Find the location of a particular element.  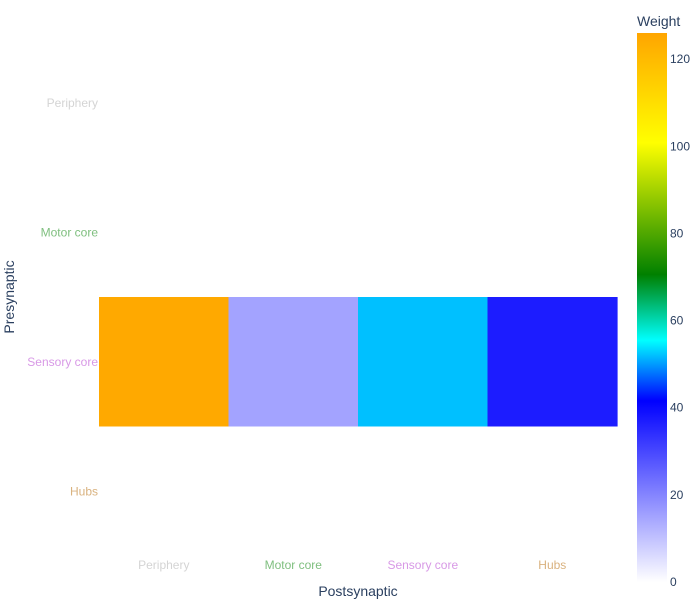

colorbar-tick-label: 60 is located at coordinates (677, 321).